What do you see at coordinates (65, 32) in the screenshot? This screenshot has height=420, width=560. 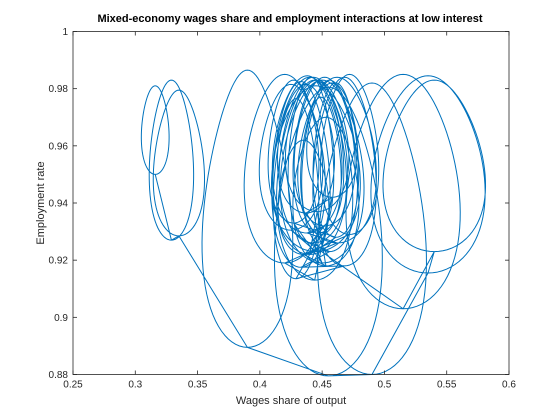 I see `y-tick-label: 1` at bounding box center [65, 32].